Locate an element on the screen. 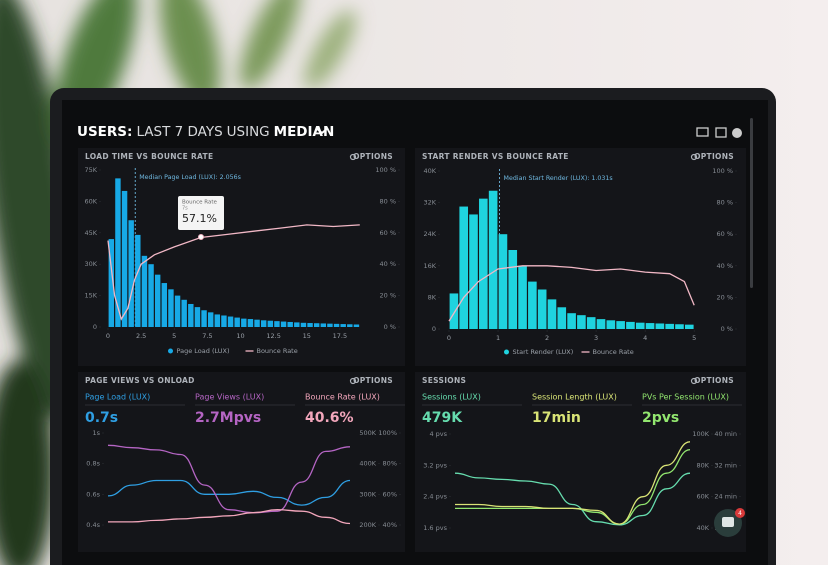 Image resolution: width=828 pixels, height=565 pixels. kpi-value: 17min is located at coordinates (556, 418).